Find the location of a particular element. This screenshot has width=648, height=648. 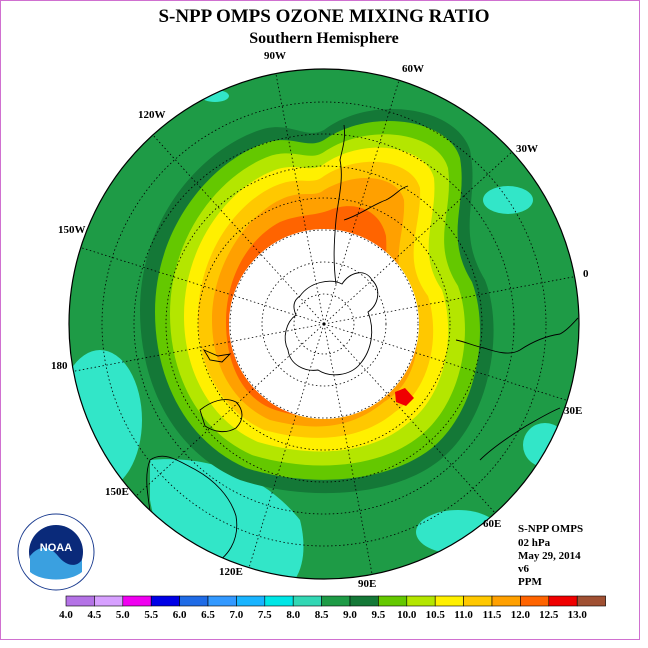

colorbar-tick-label: 13.0 is located at coordinates (578, 615).